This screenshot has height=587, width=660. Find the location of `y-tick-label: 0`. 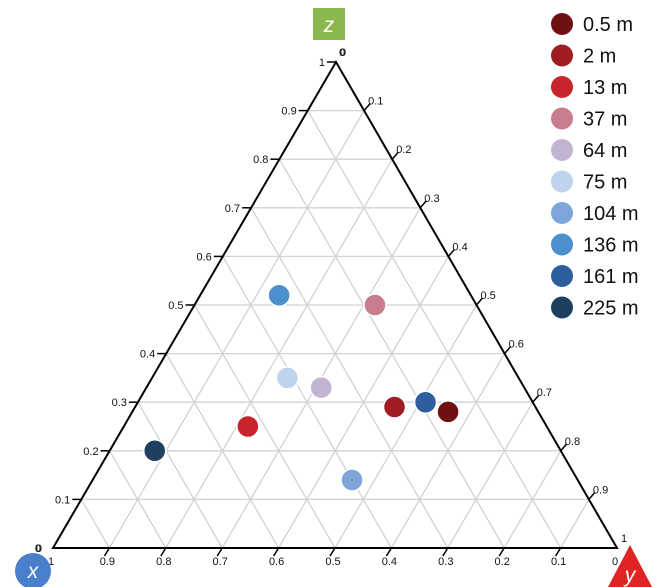

y-tick-label: 0 is located at coordinates (343, 53).